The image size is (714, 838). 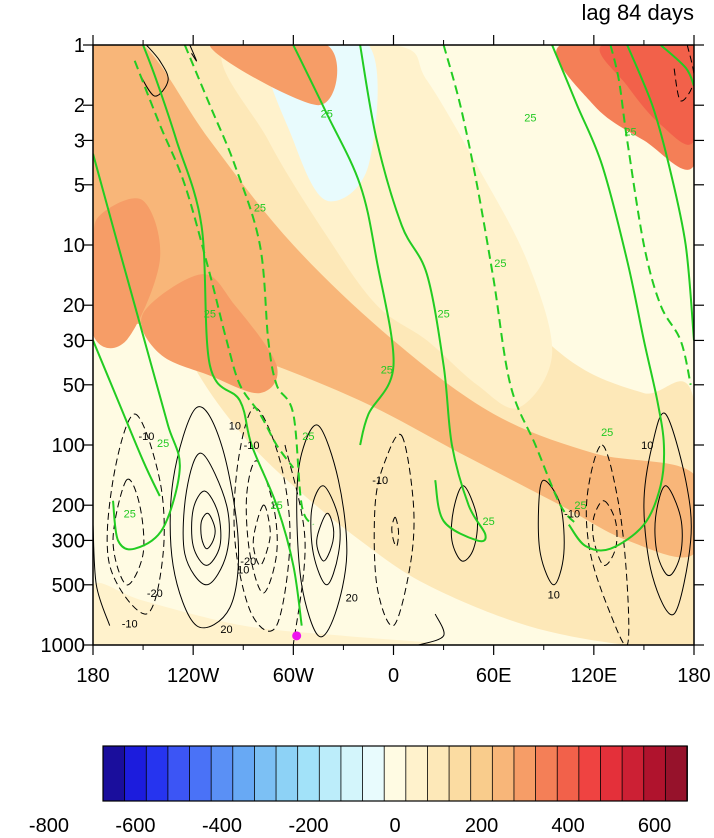 I want to click on colorbar: -800-600-400-2000200400600800, so click(x=358, y=791).